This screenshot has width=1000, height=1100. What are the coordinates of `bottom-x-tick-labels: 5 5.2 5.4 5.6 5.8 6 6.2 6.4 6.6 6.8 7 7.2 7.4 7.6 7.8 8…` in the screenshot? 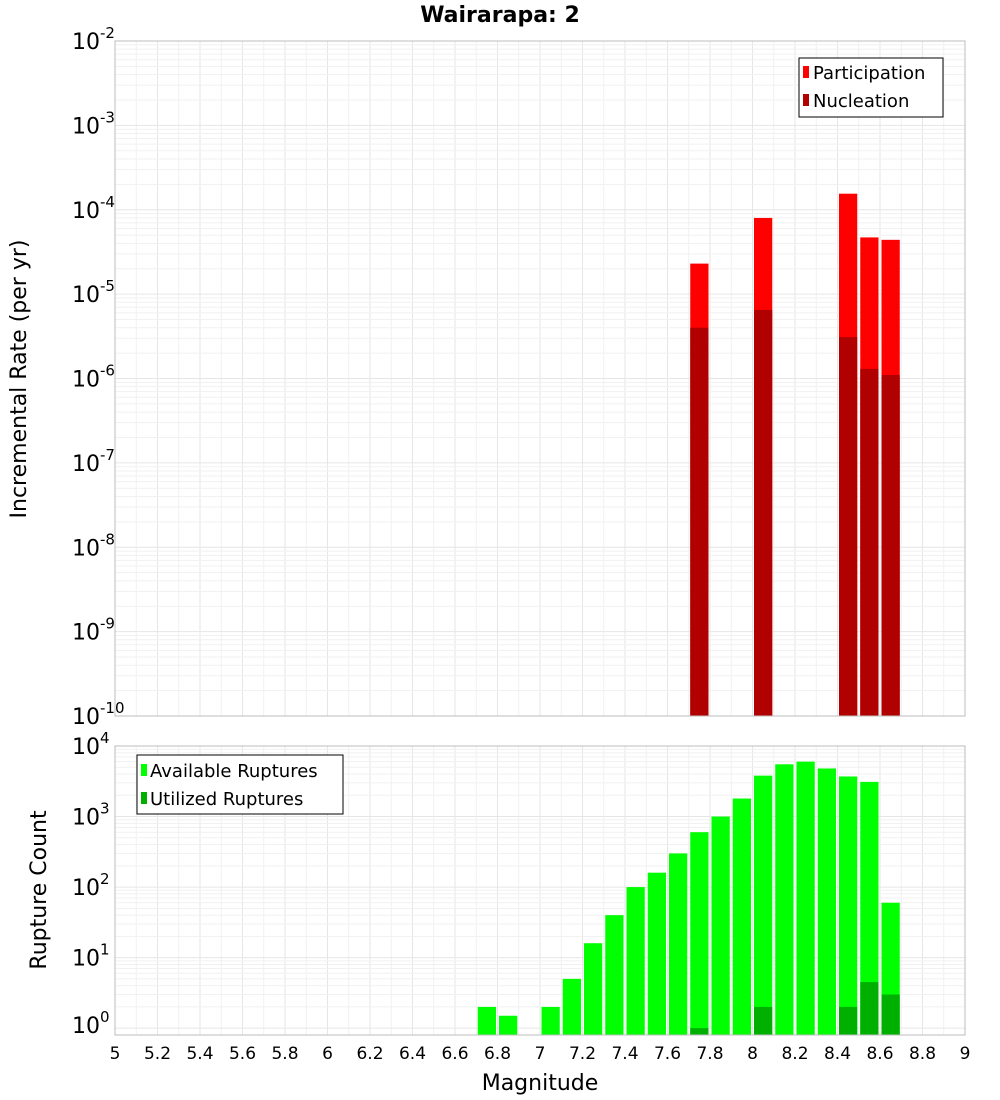 It's located at (540, 1054).